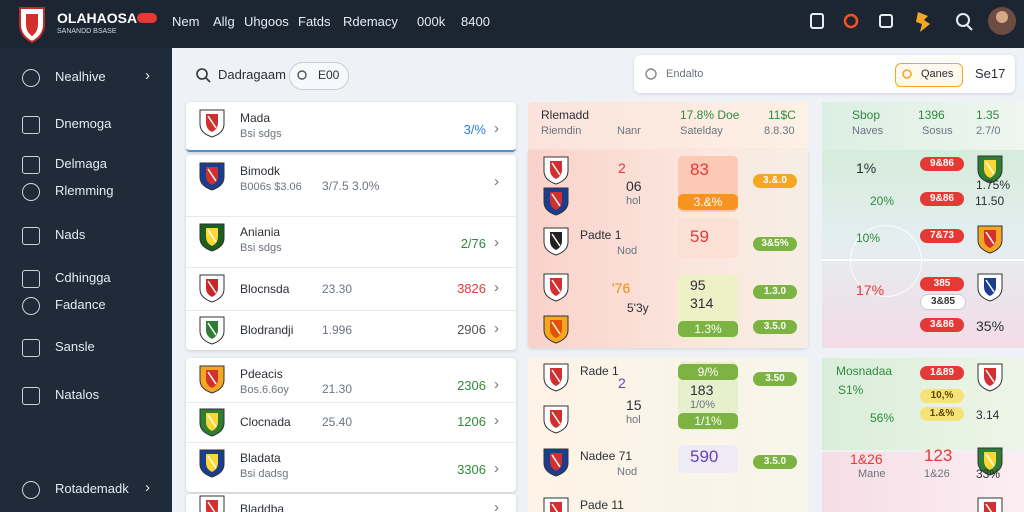 The image size is (1024, 512). Describe the element at coordinates (80, 76) in the screenshot. I see `sidebar-item: Nealhive` at that location.